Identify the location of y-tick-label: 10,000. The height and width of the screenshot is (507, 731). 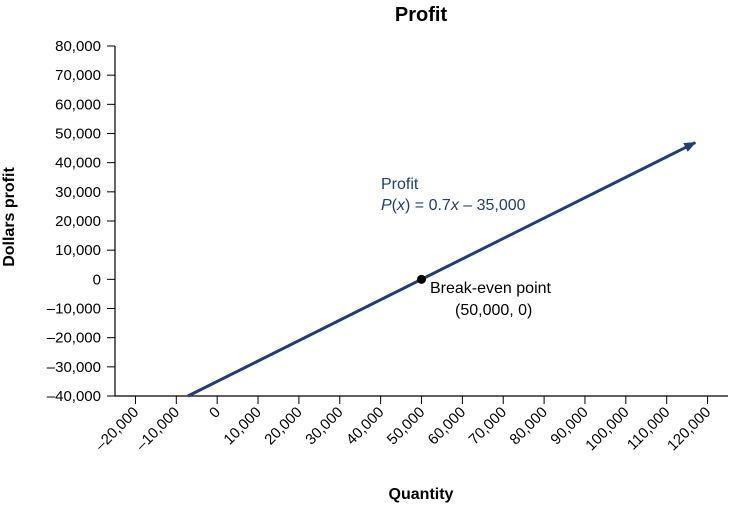
(78, 250).